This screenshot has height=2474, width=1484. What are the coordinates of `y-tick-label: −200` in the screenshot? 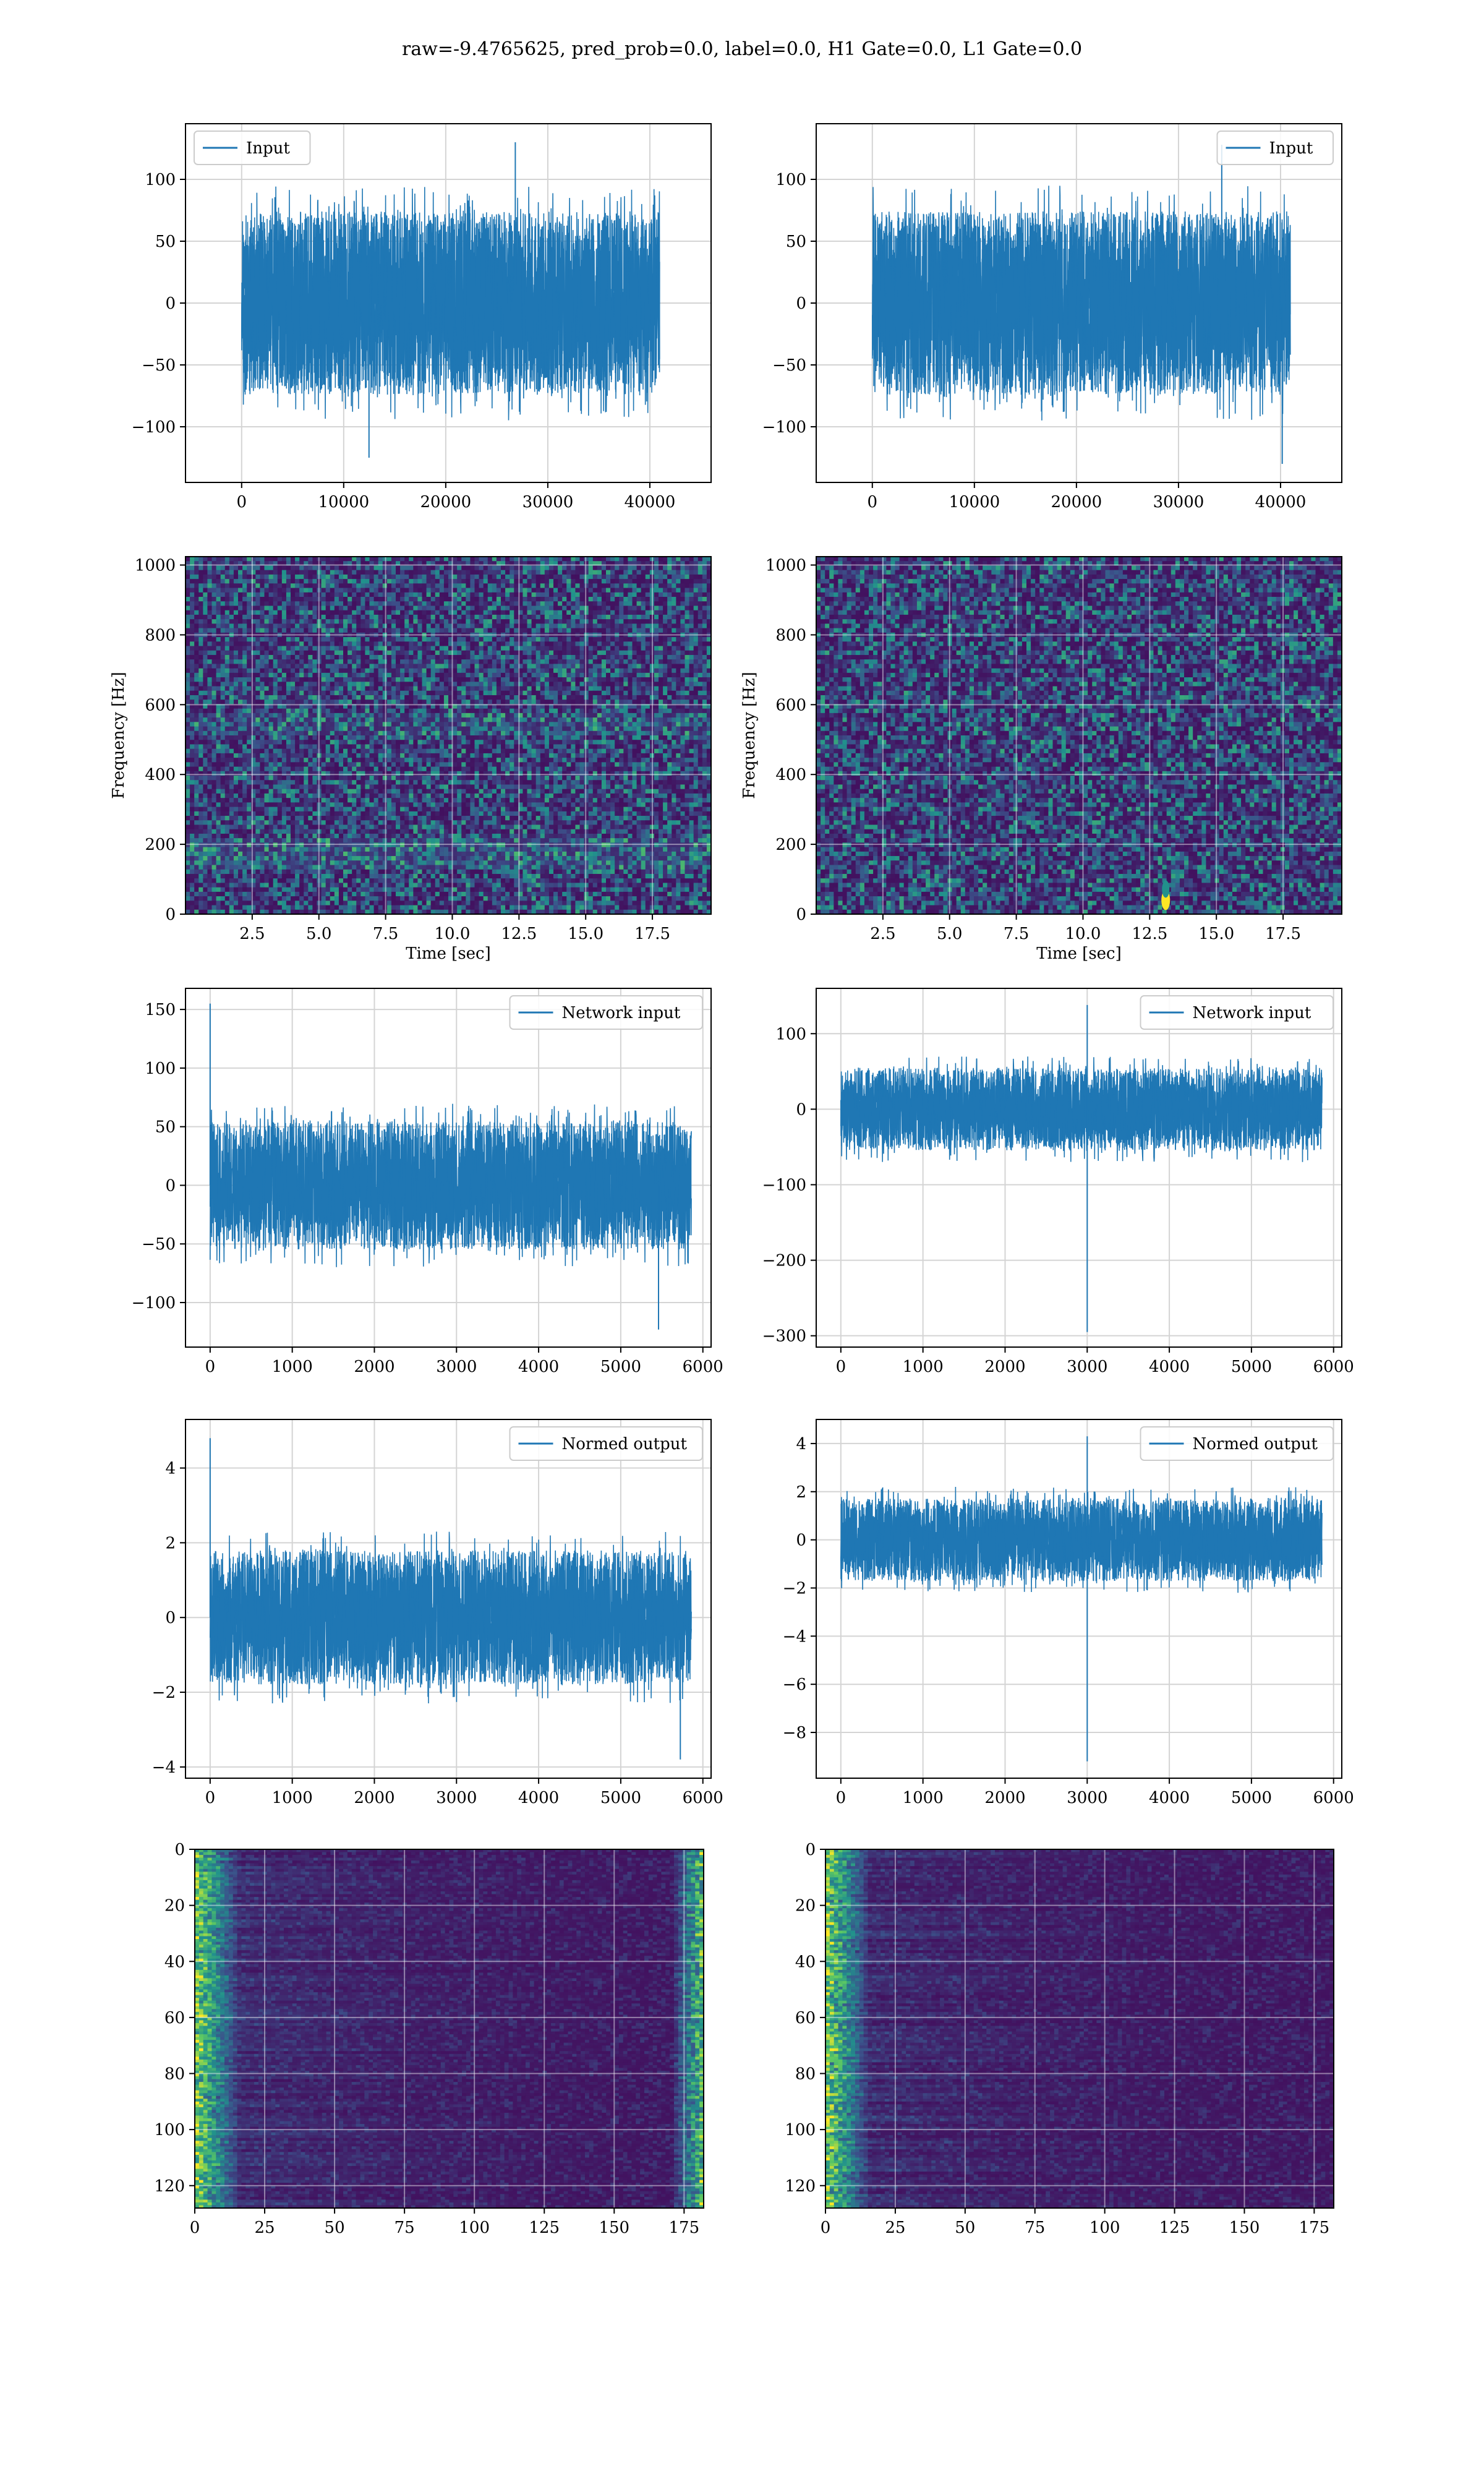 It's located at (784, 1261).